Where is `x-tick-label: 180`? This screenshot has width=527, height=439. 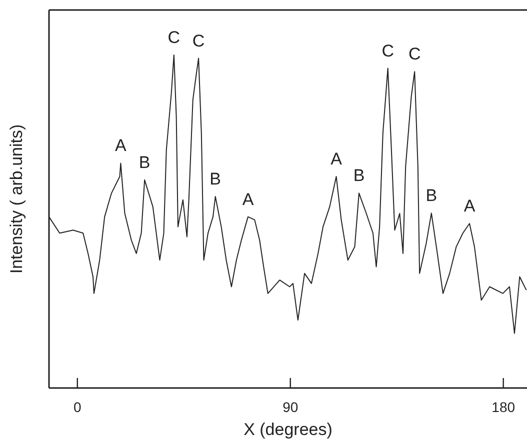 x-tick-label: 180 is located at coordinates (504, 407).